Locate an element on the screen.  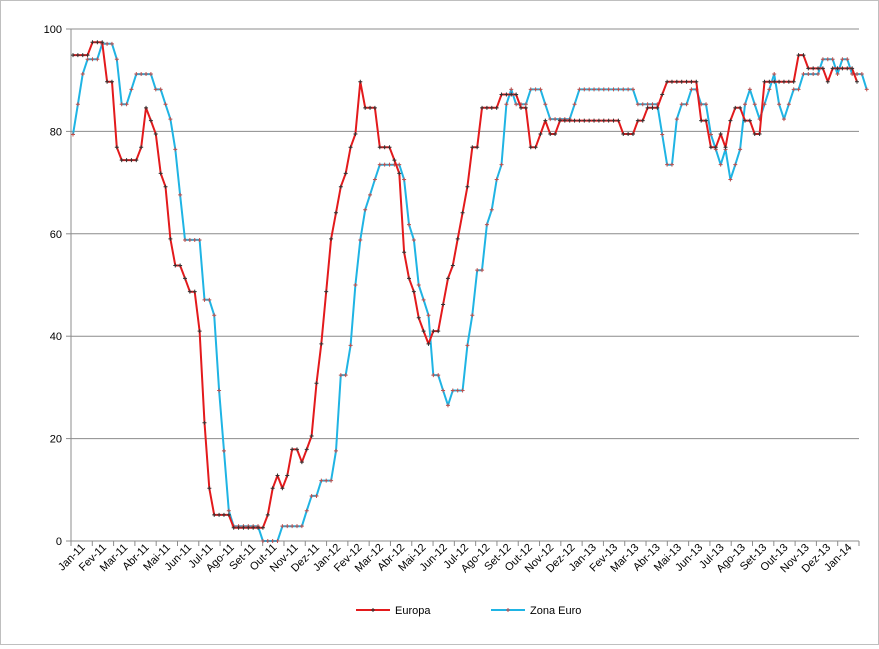
legend: Europa Zona Euro is located at coordinates (468, 611).